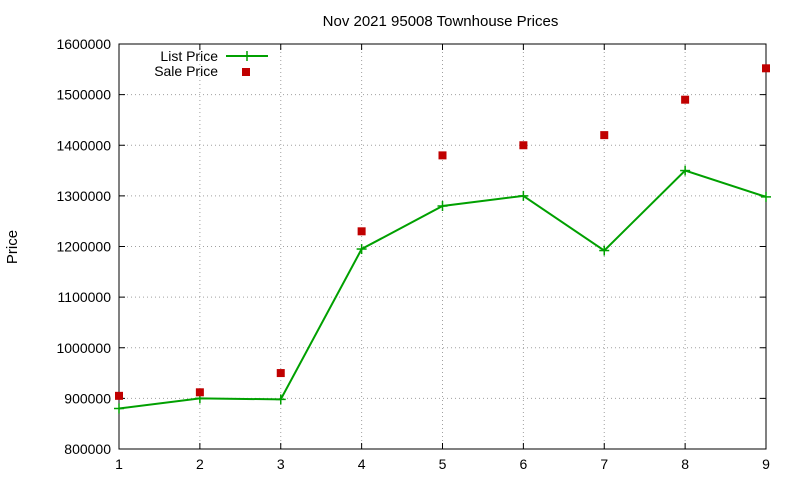  Describe the element at coordinates (119, 464) in the screenshot. I see `x-tick-label: 1` at that location.